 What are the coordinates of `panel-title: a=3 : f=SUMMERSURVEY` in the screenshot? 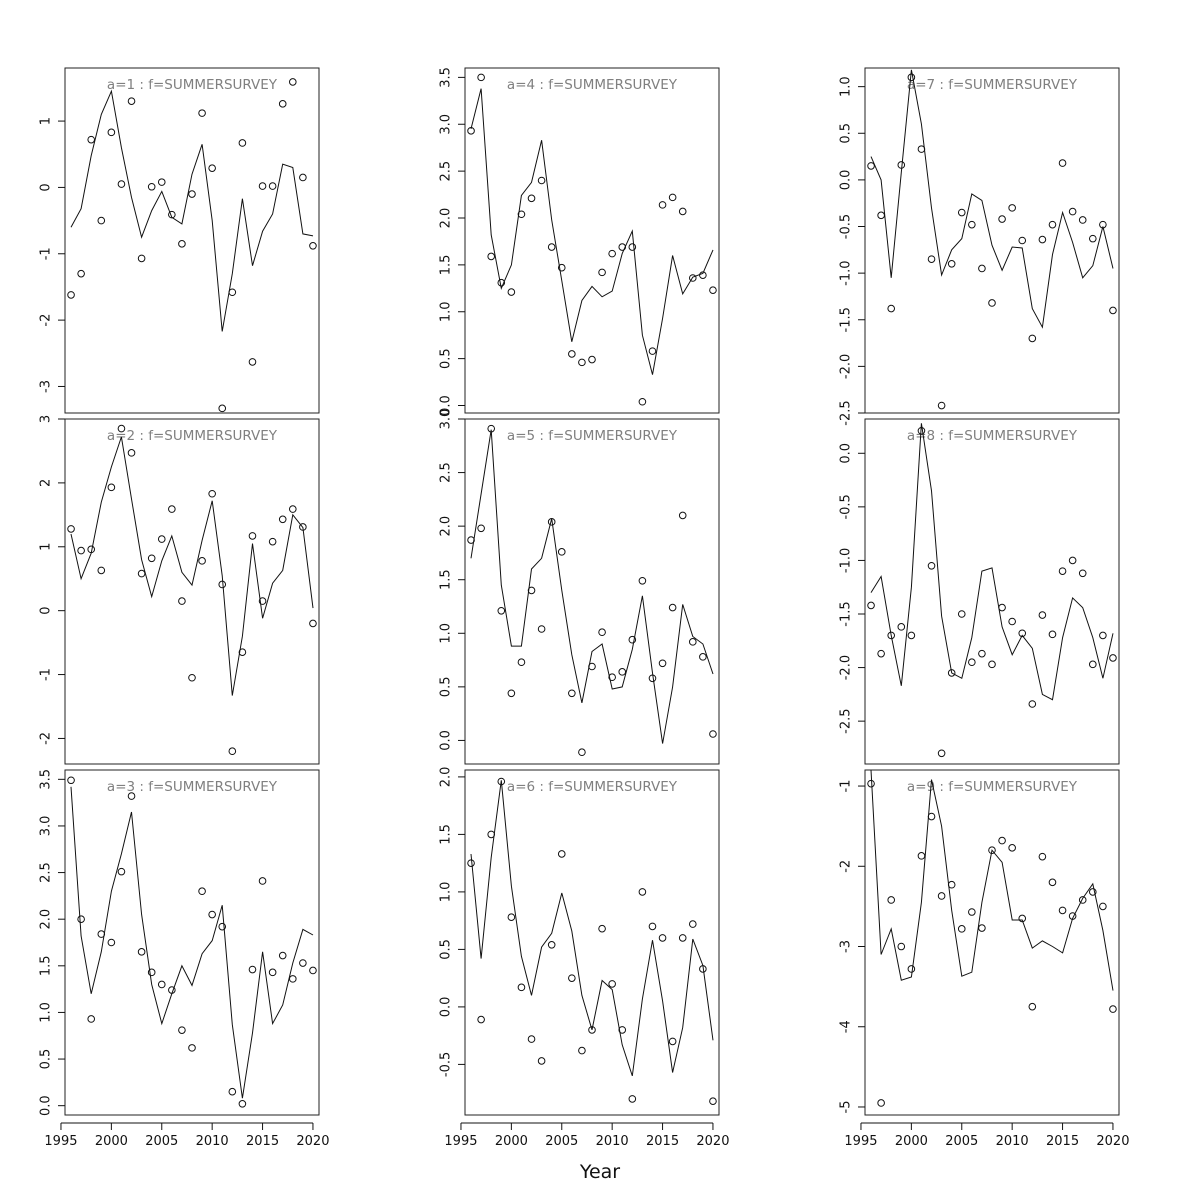 It's located at (192, 787).